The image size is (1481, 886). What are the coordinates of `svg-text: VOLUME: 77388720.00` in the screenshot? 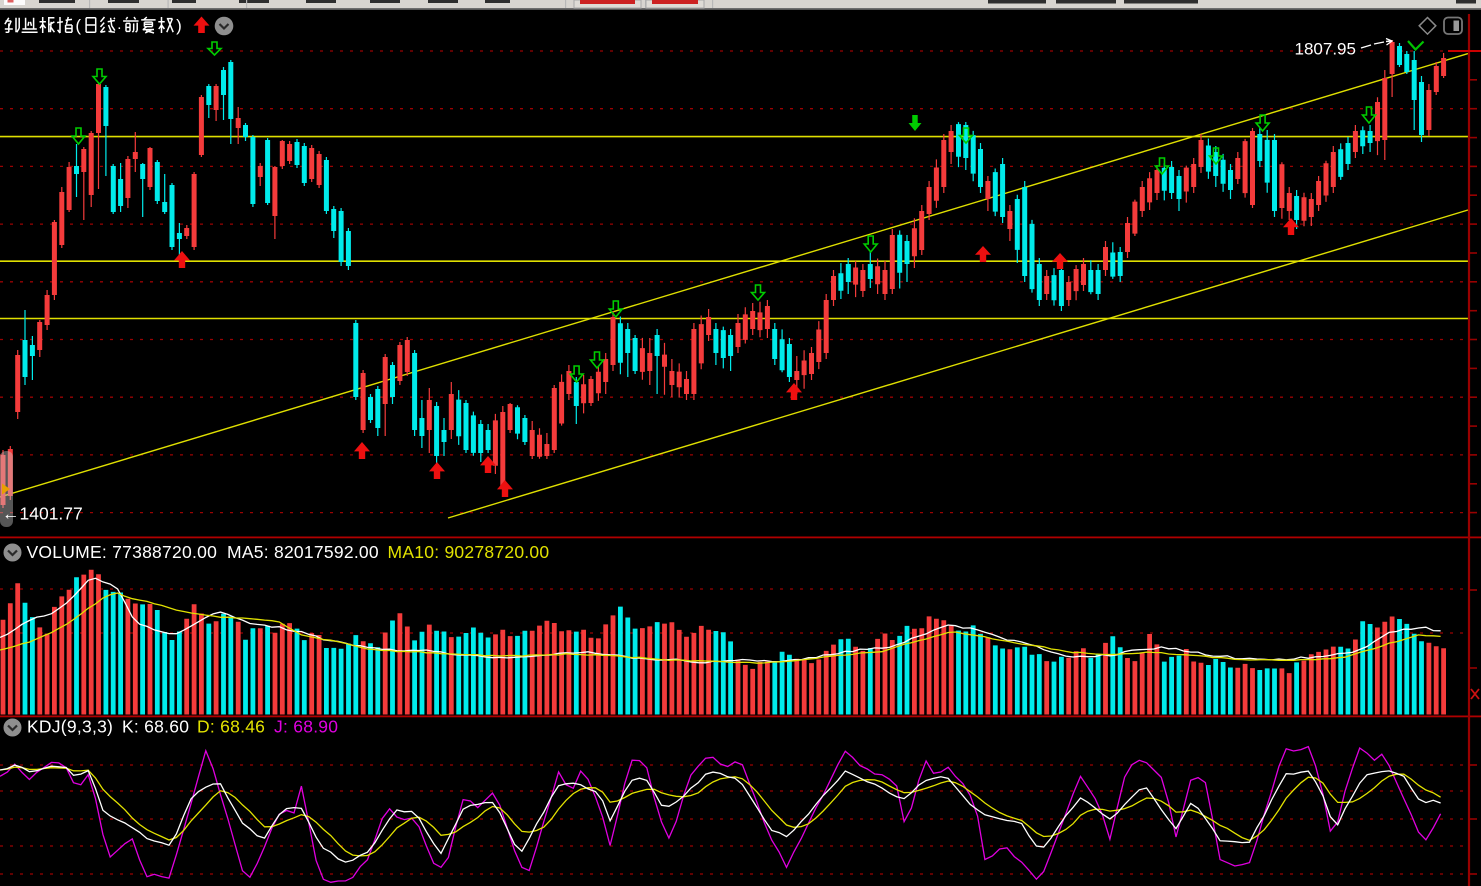 It's located at (122, 552).